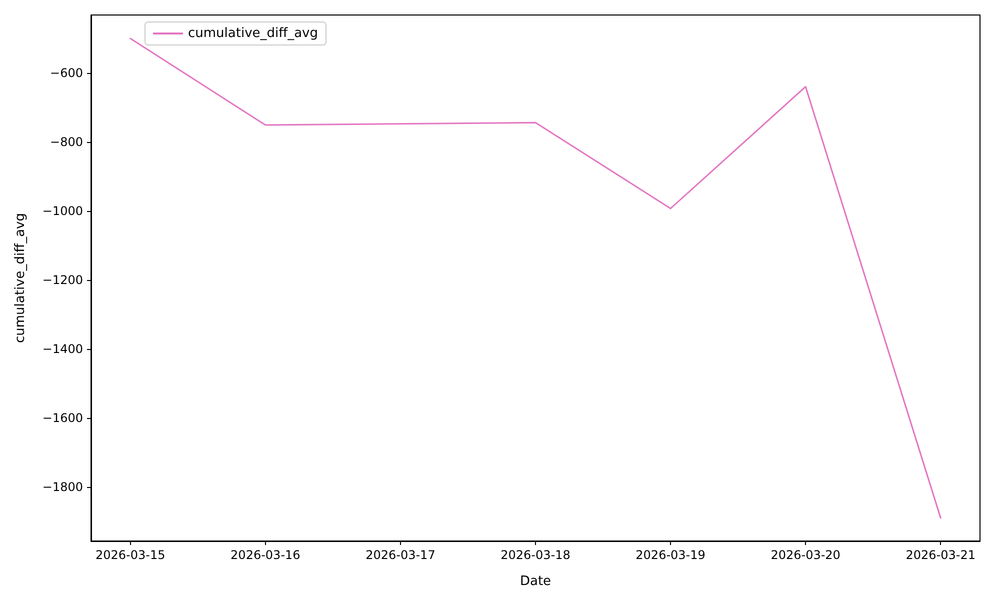 This screenshot has height=600, width=1000. Describe the element at coordinates (253, 33) in the screenshot. I see `legend-label: cumulative_diff_avg` at that location.